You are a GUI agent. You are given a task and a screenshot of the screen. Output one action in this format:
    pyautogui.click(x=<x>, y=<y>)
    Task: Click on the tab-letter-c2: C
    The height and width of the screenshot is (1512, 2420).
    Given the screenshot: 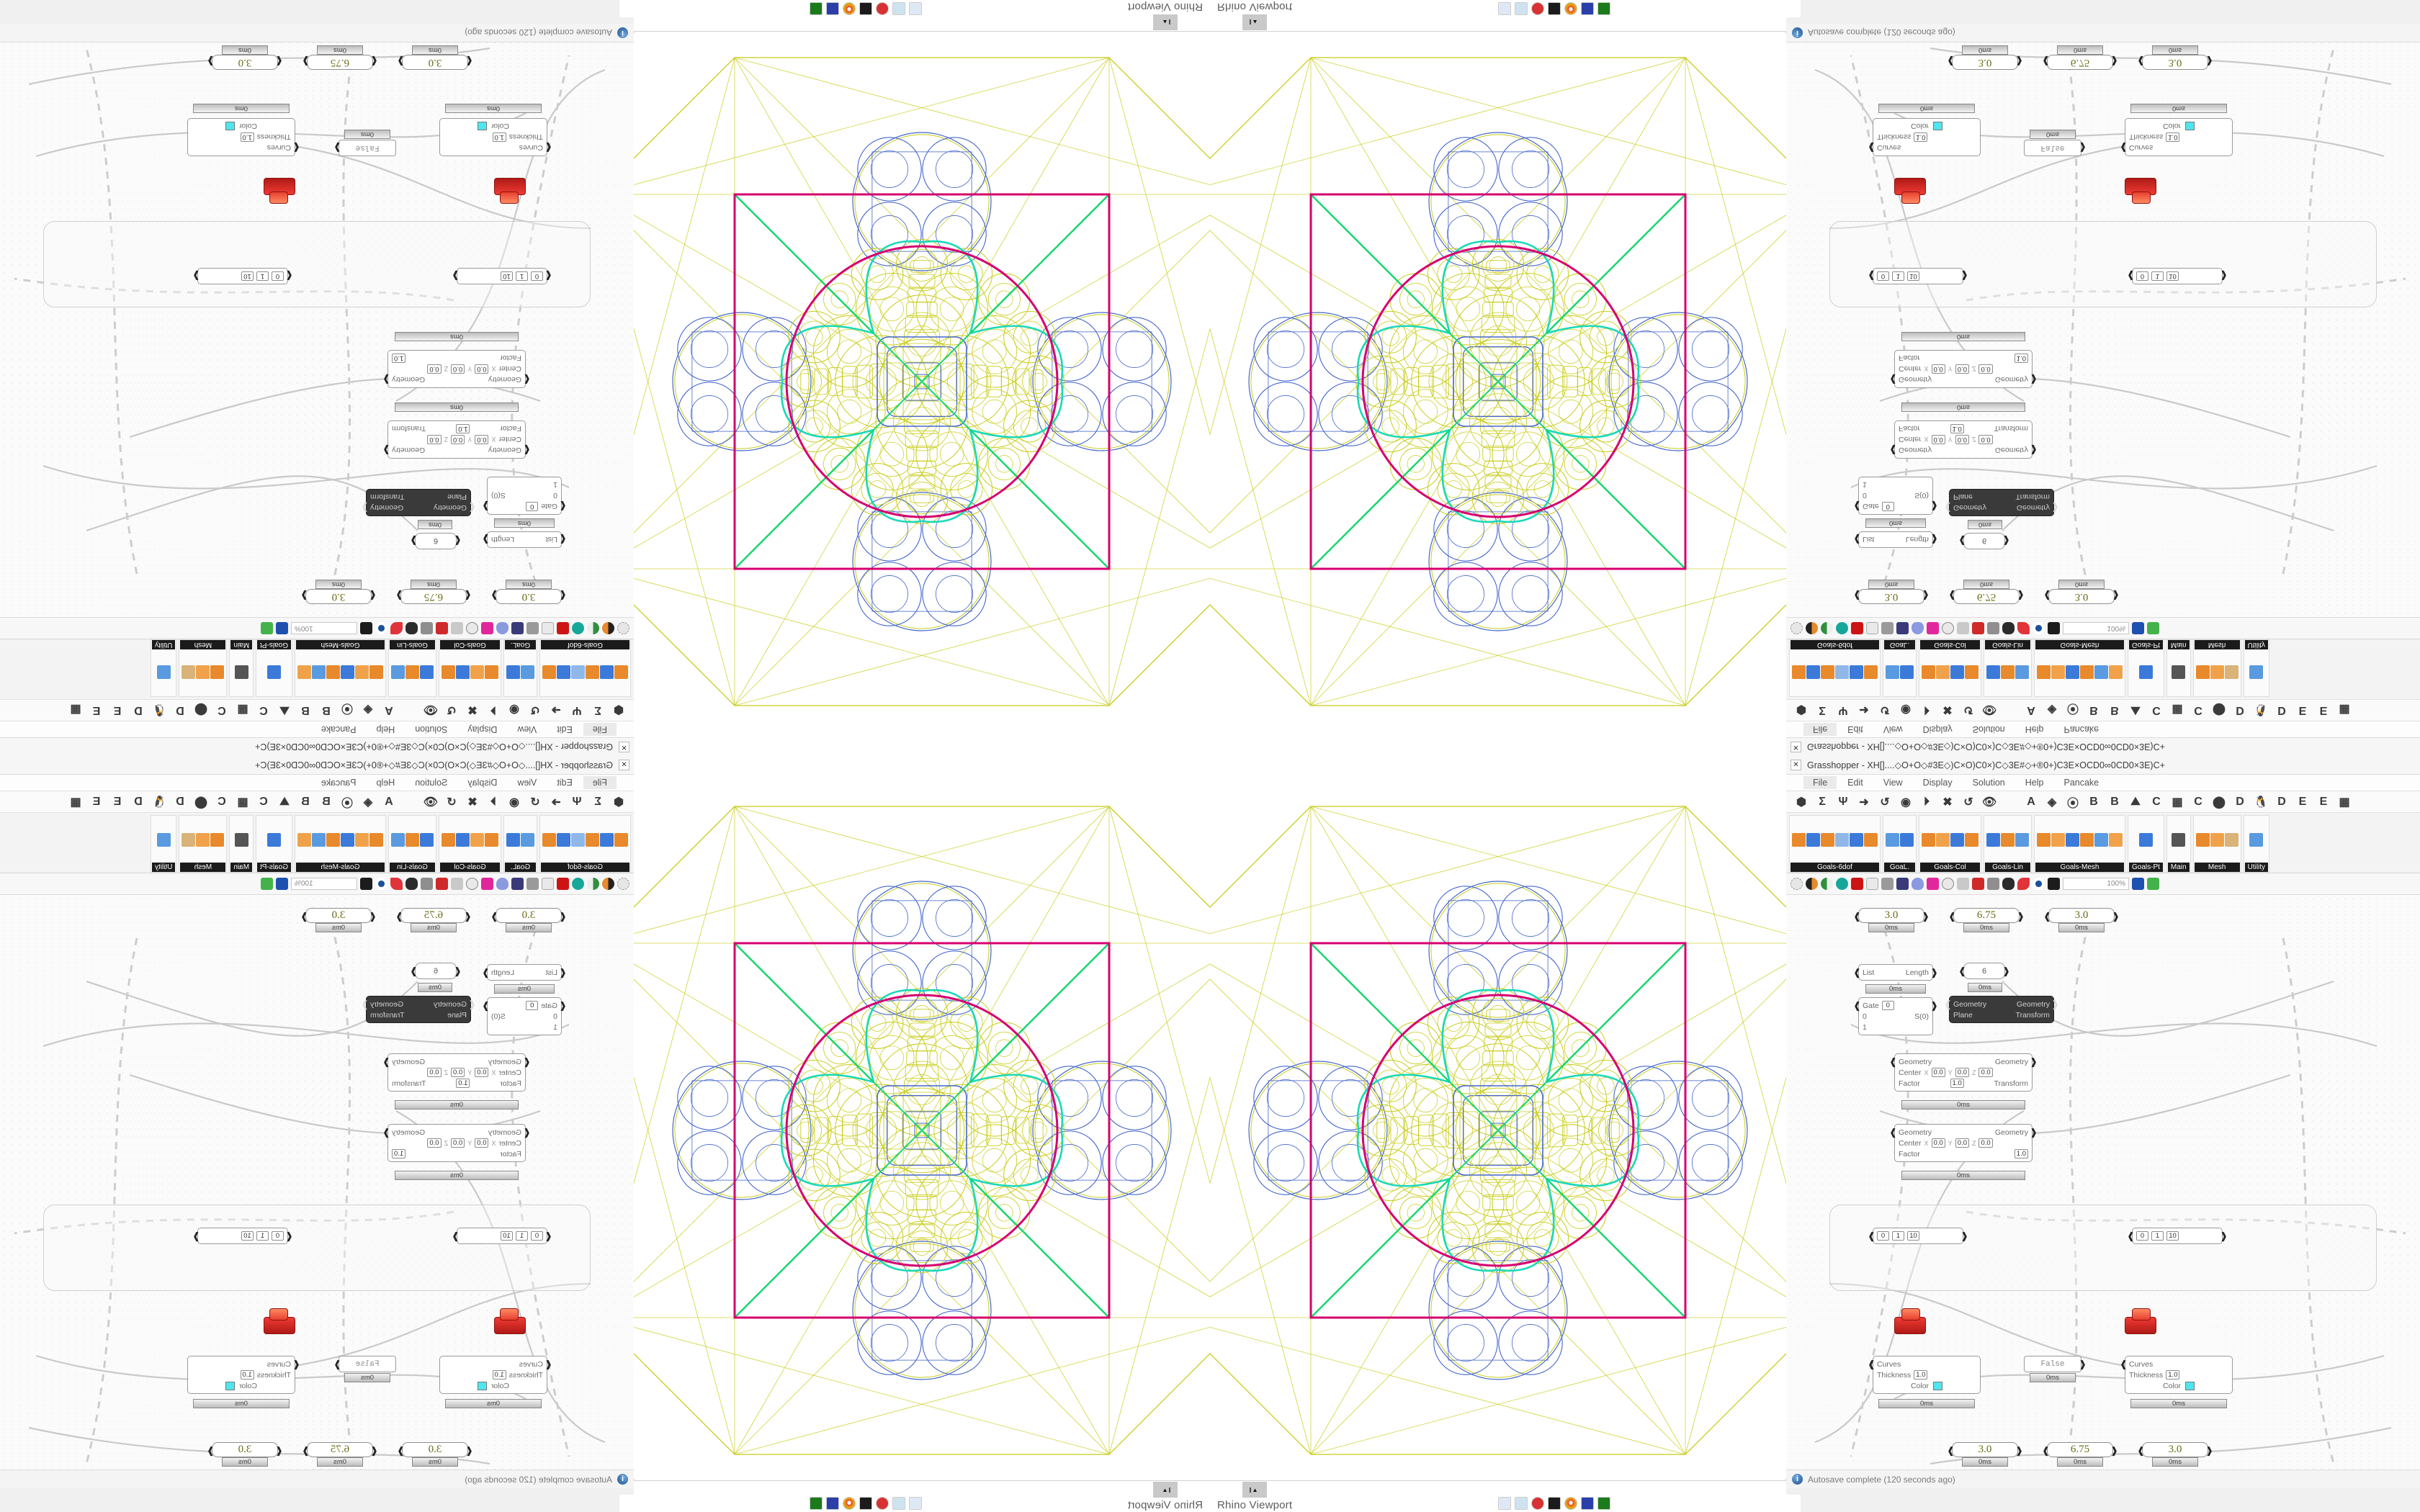 What is the action you would take?
    pyautogui.click(x=222, y=801)
    